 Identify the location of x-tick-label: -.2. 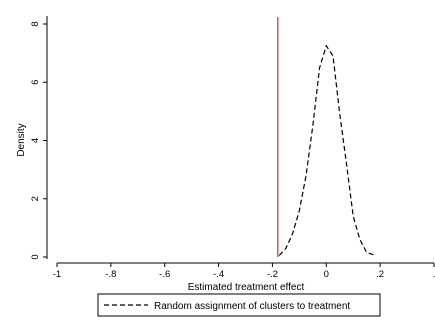
(272, 274).